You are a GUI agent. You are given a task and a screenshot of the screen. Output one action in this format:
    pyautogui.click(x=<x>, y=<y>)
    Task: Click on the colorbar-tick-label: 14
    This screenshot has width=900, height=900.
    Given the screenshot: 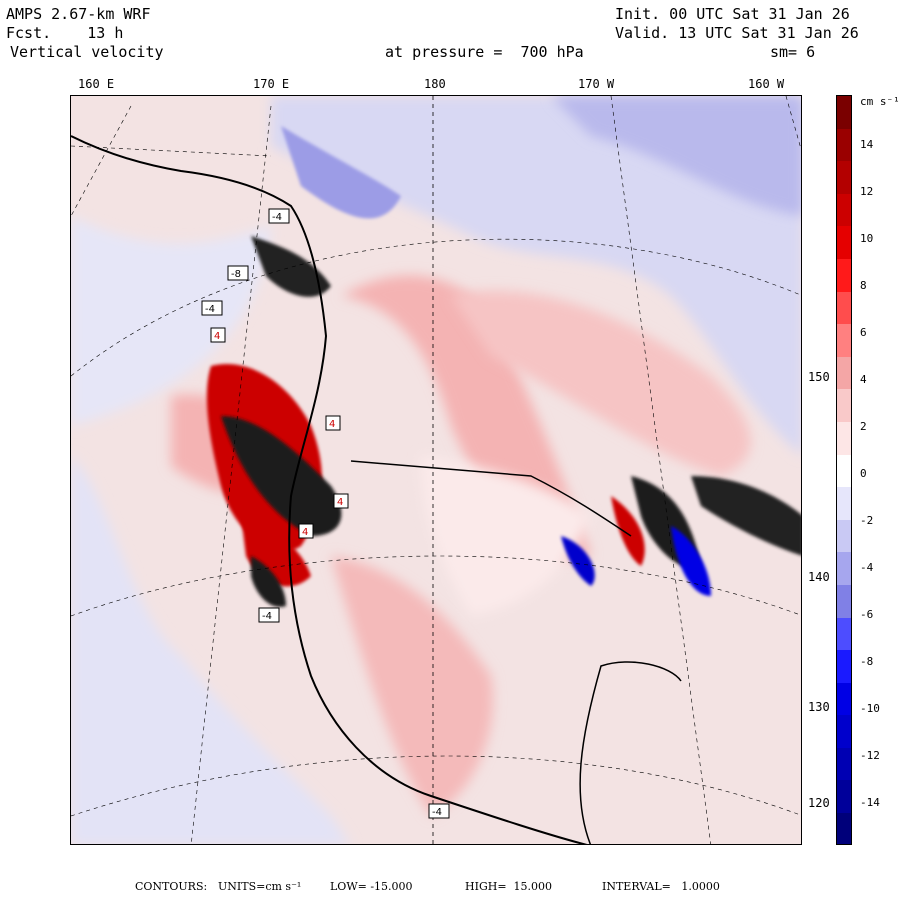 What is the action you would take?
    pyautogui.click(x=867, y=144)
    